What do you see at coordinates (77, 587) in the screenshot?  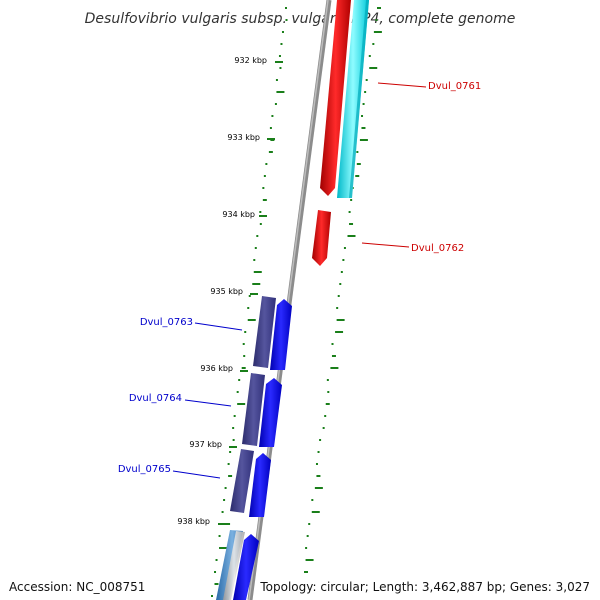 I see `accession-text: Accession: NC_008751` at bounding box center [77, 587].